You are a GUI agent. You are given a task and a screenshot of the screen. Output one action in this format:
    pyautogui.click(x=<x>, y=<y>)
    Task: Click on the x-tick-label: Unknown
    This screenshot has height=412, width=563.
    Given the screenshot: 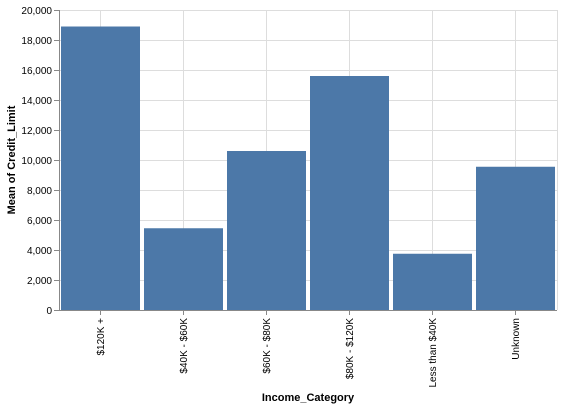 What is the action you would take?
    pyautogui.click(x=516, y=339)
    